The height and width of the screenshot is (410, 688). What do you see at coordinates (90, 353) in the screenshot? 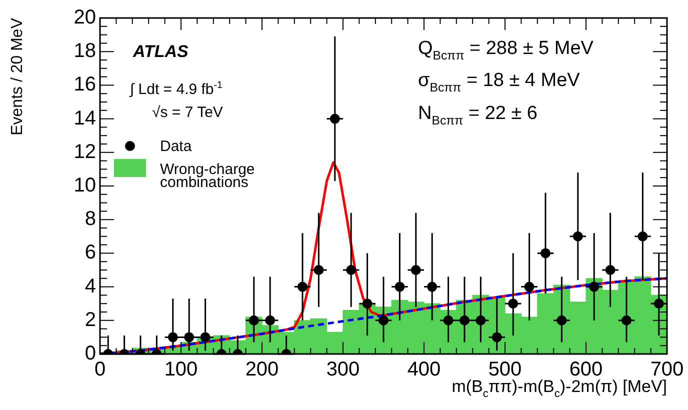
I see `y-tick-label: 0` at bounding box center [90, 353].